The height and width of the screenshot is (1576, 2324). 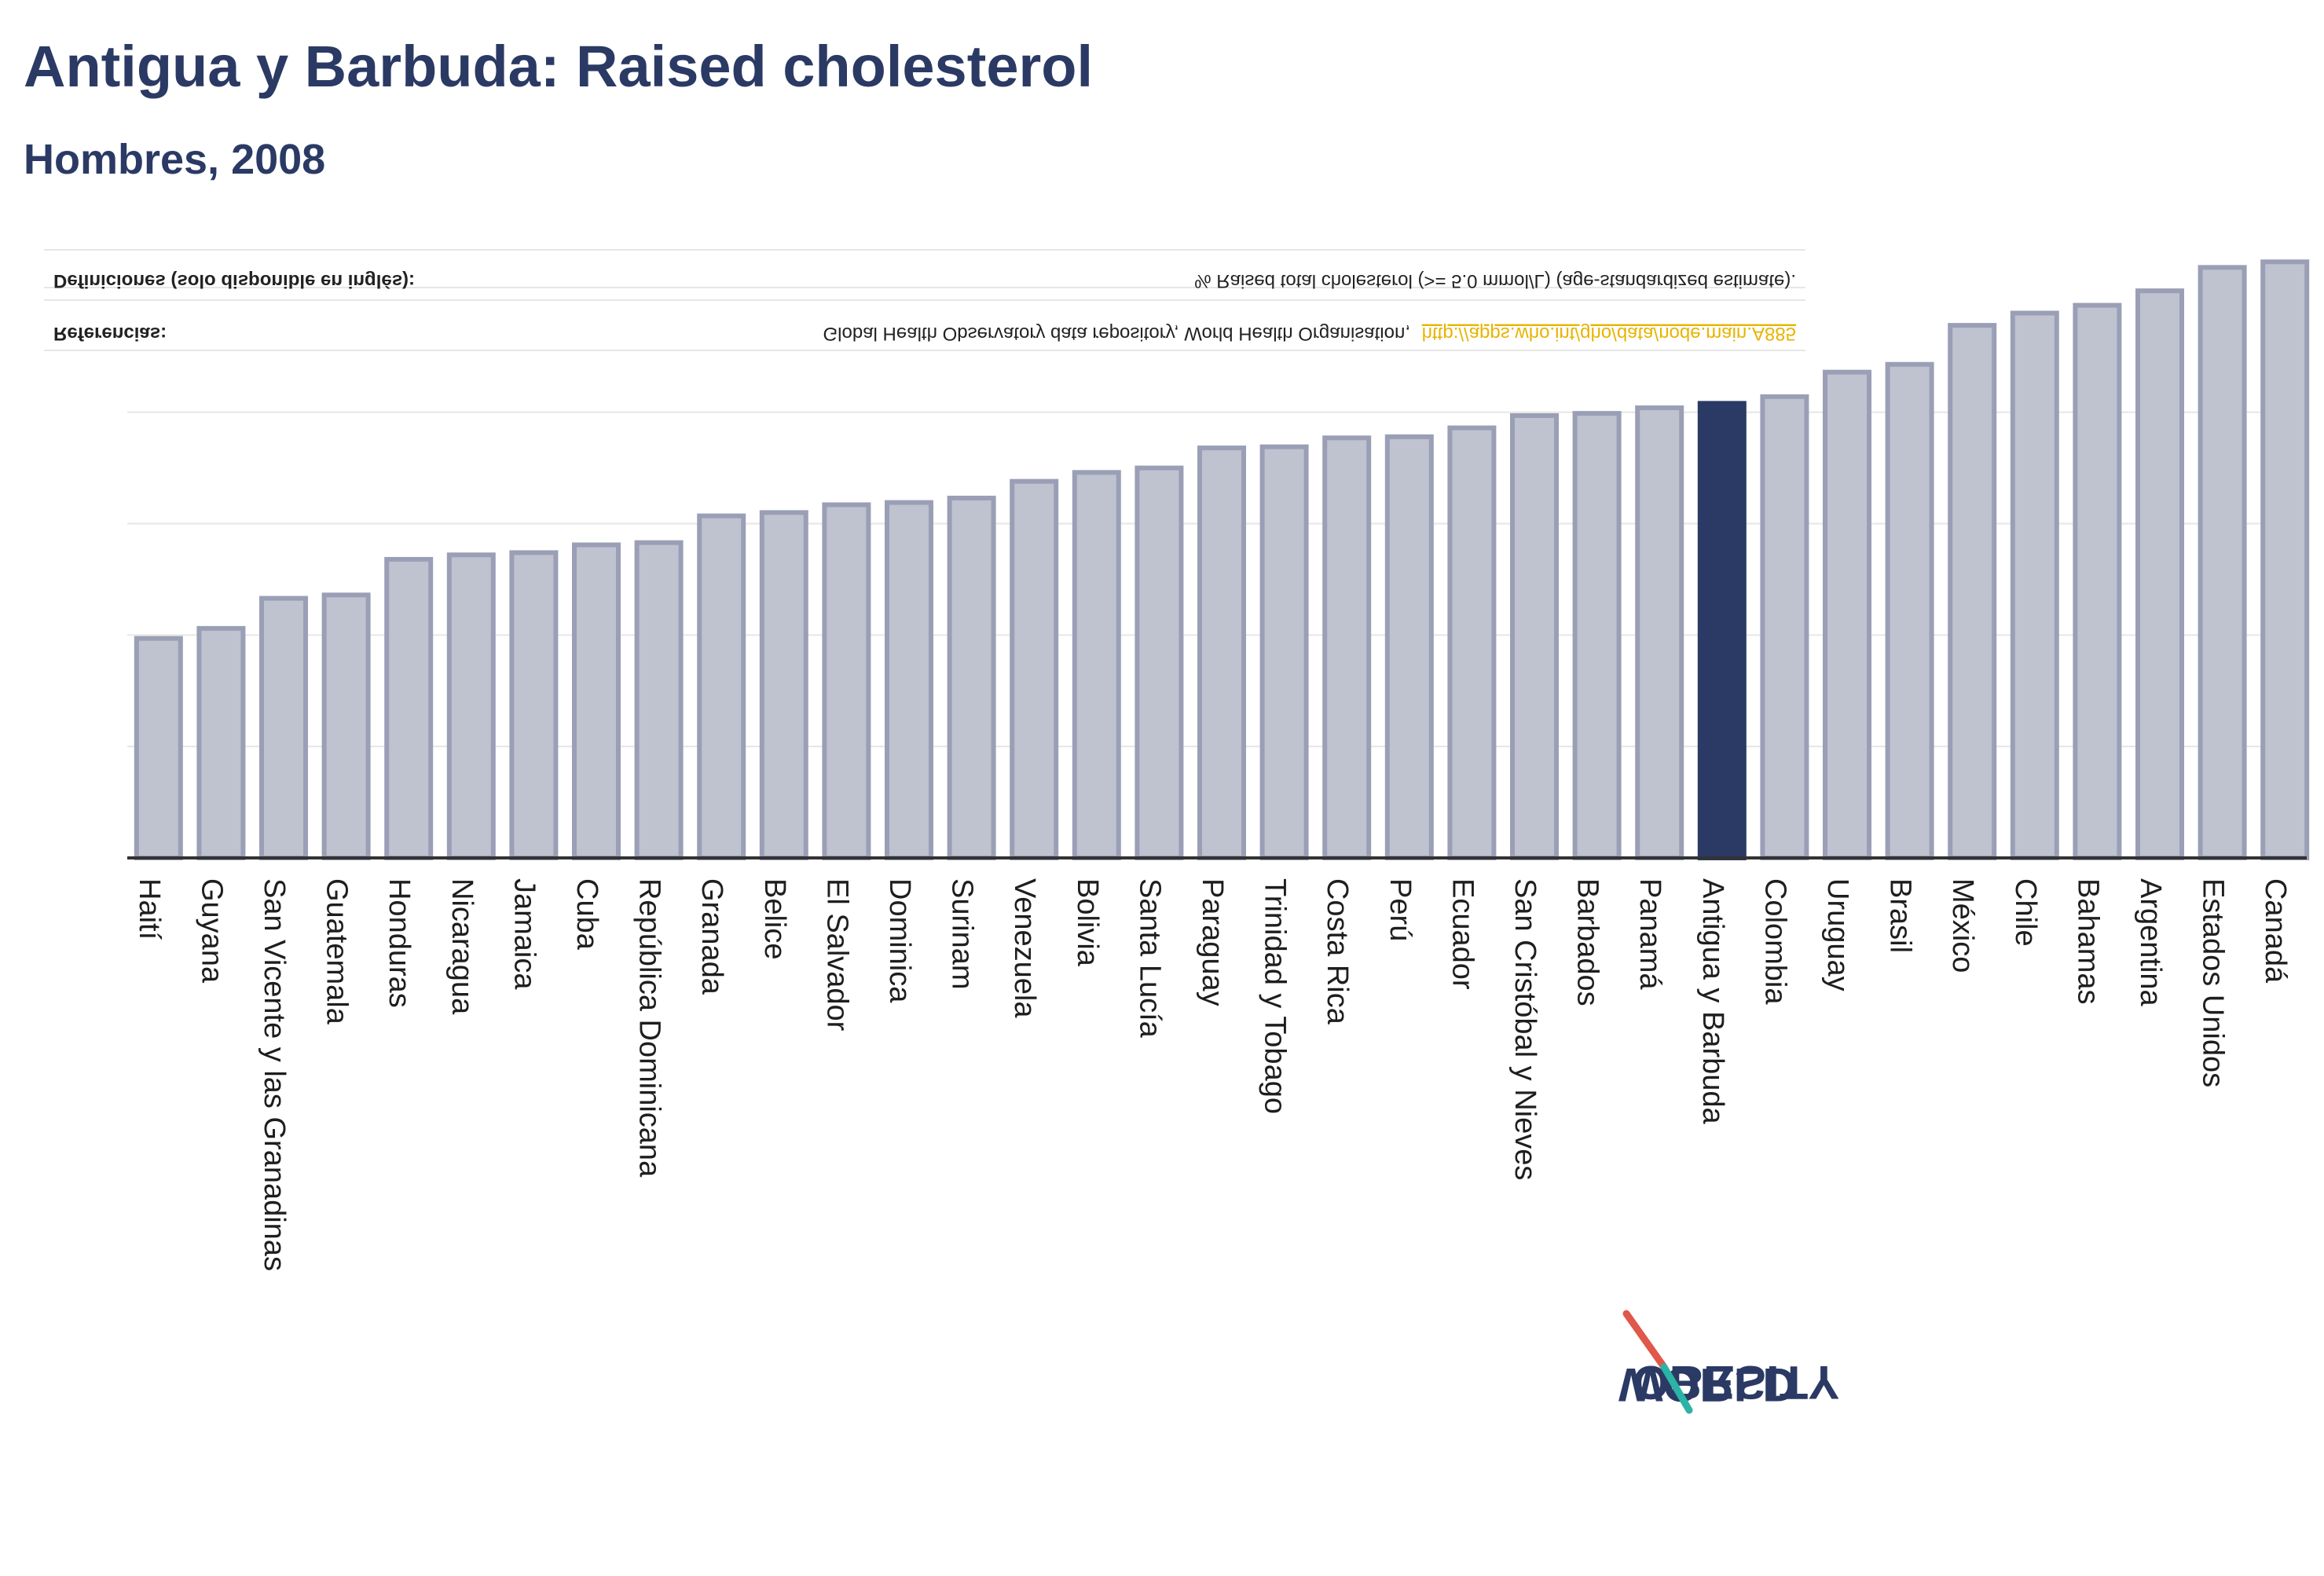 What do you see at coordinates (2150, 942) in the screenshot?
I see `category-label: Argentina` at bounding box center [2150, 942].